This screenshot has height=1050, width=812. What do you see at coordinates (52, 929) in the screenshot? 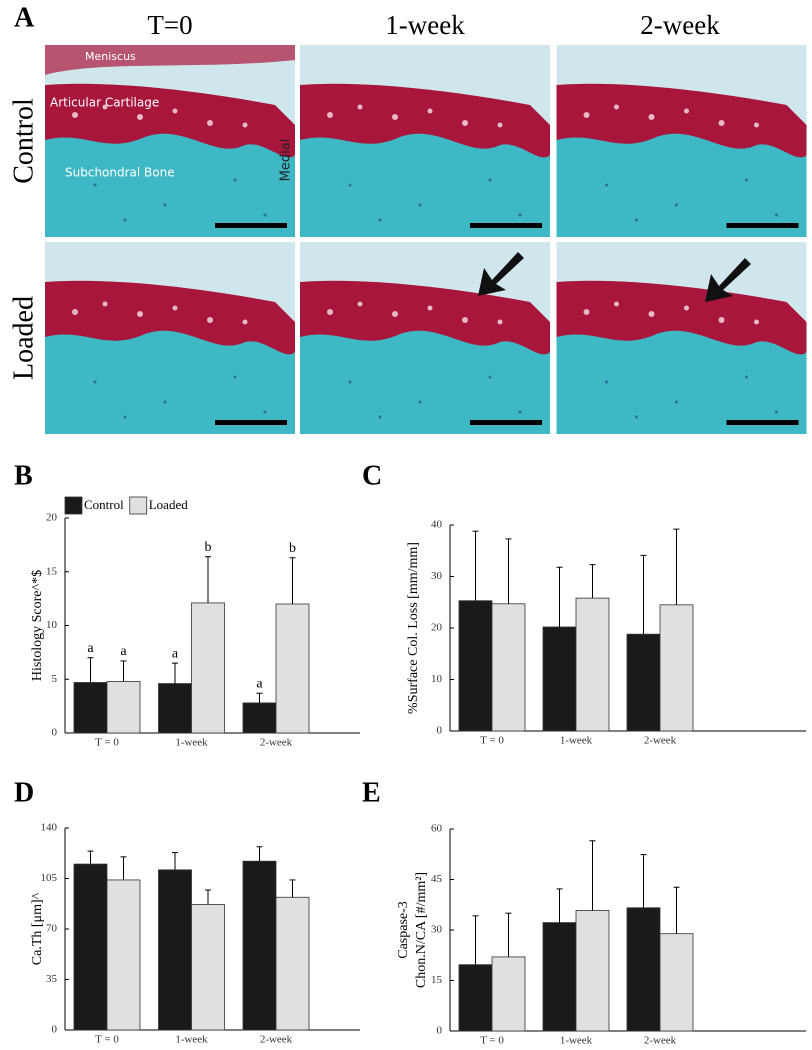
I see `y-tick-label: 70` at bounding box center [52, 929].